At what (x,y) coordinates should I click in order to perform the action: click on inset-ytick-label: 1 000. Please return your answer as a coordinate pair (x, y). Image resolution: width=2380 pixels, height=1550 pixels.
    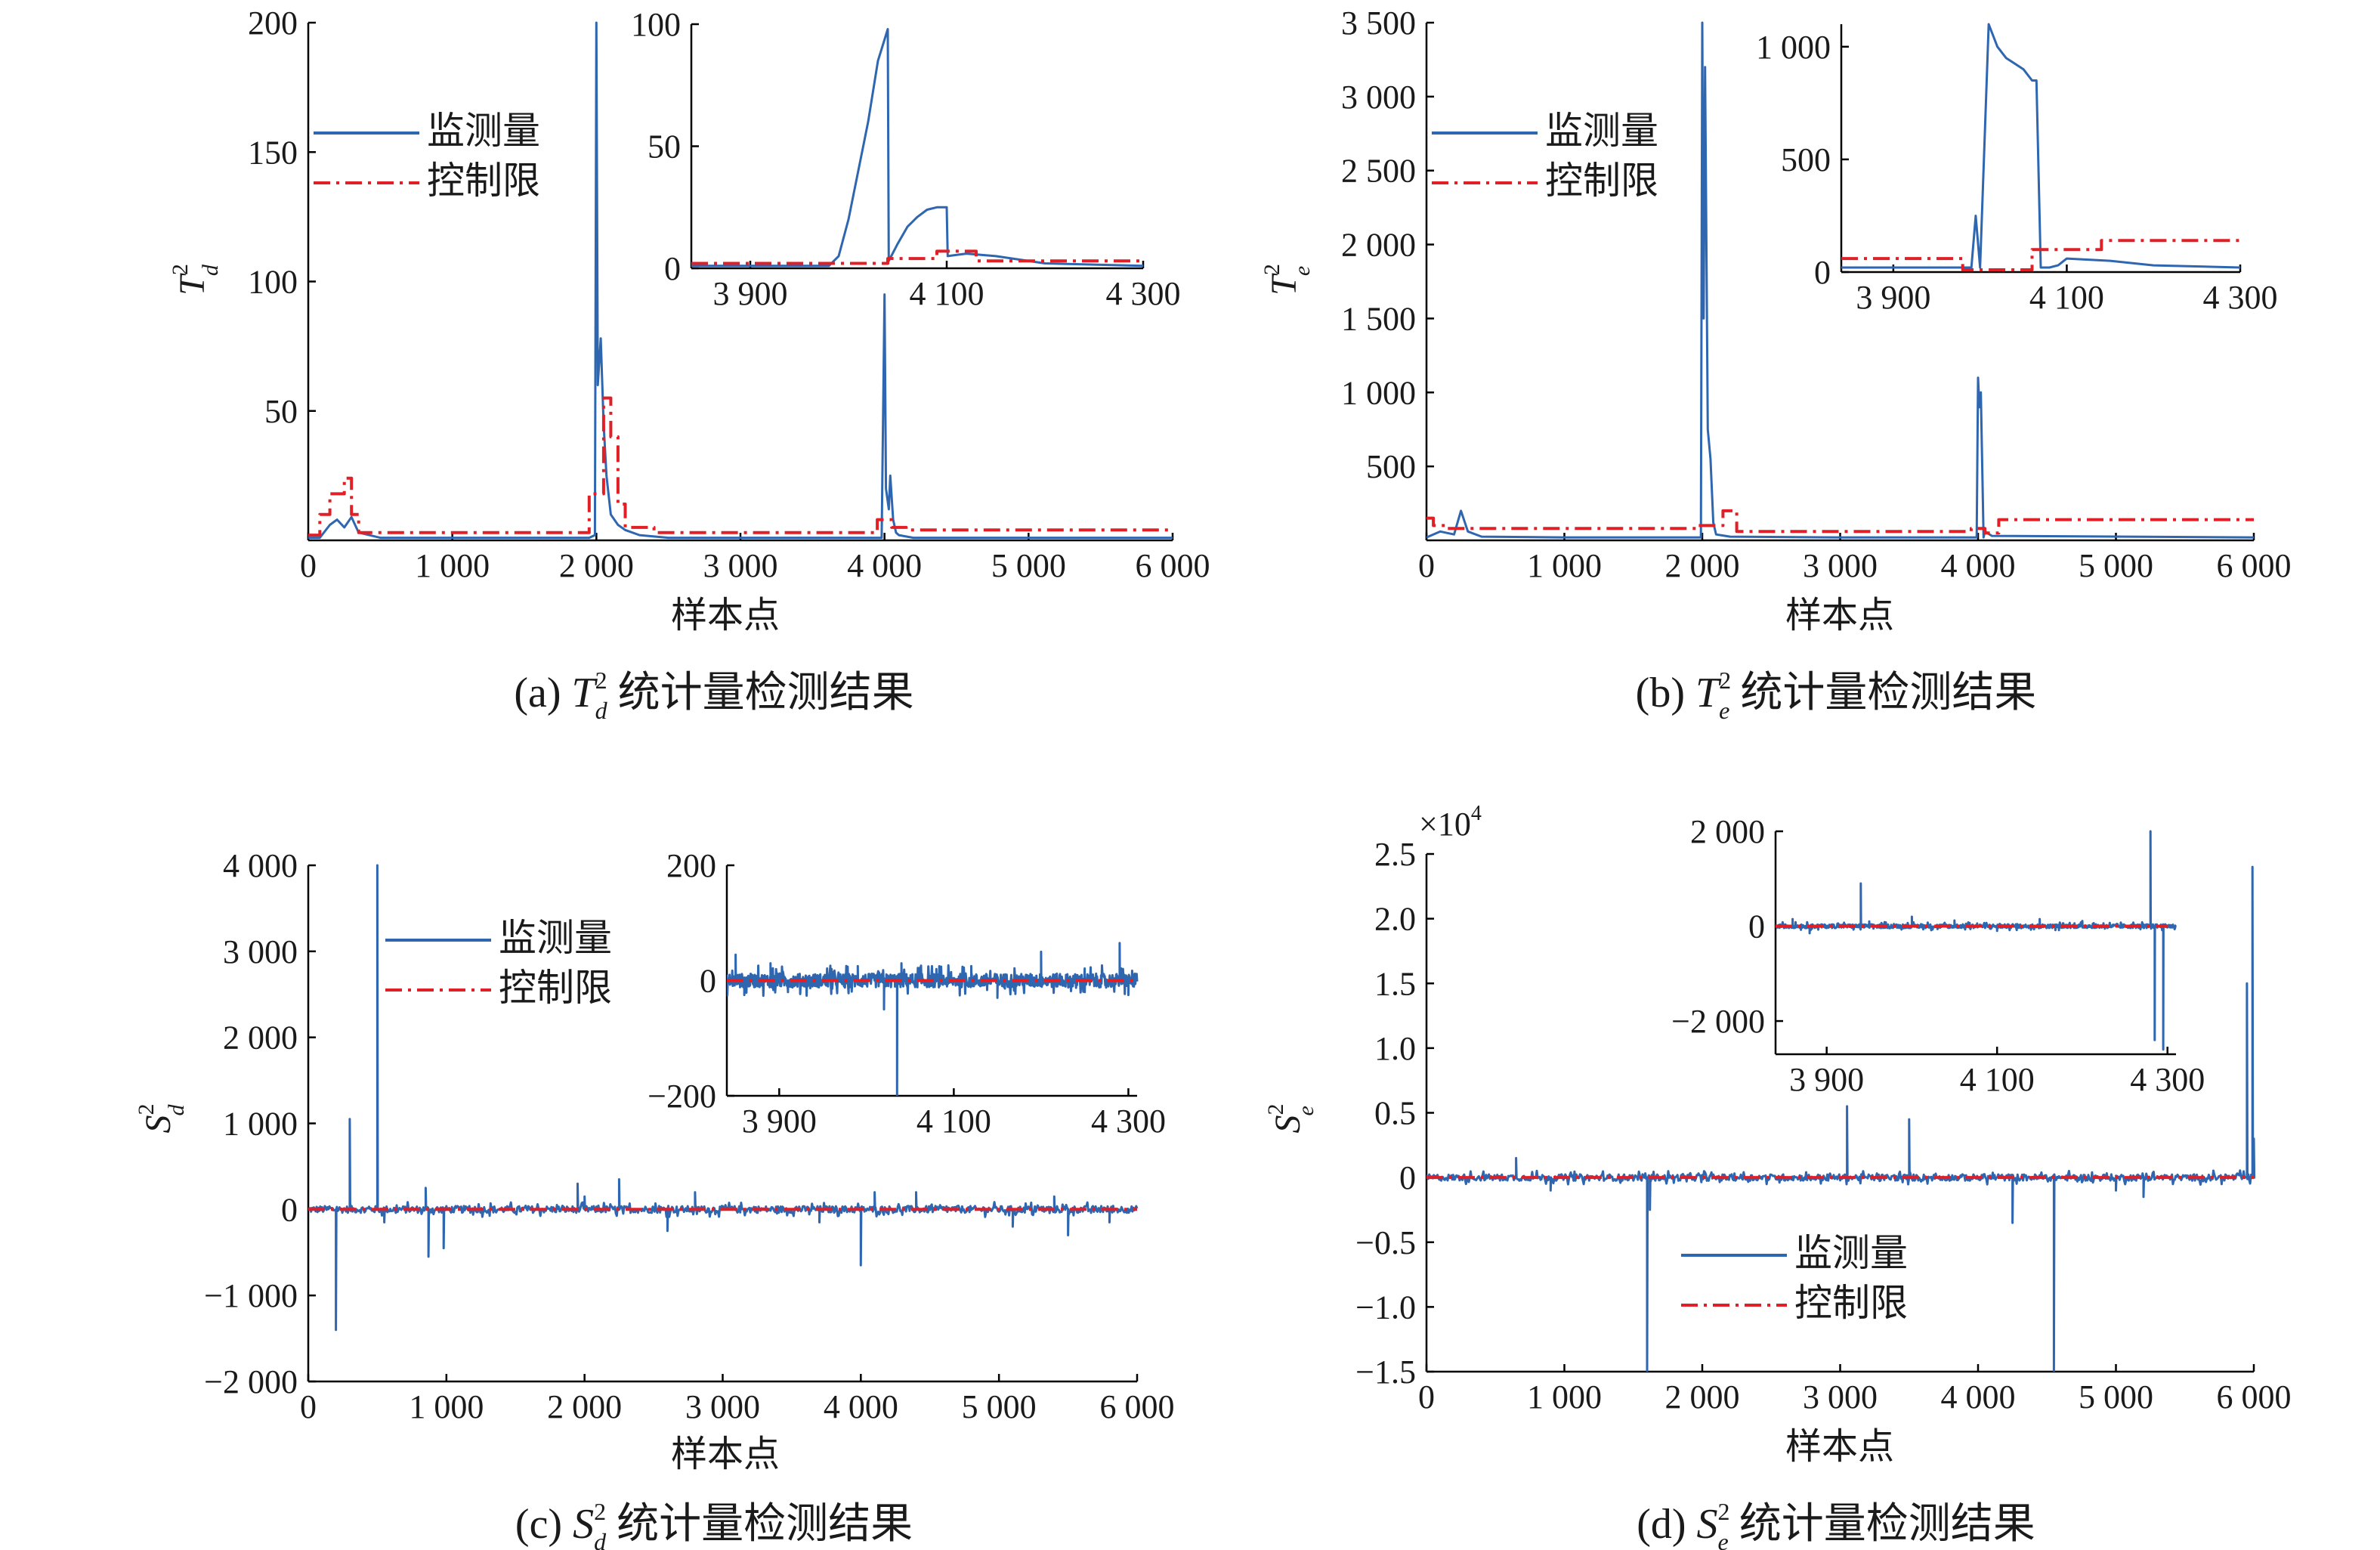
    Looking at the image, I should click on (1793, 47).